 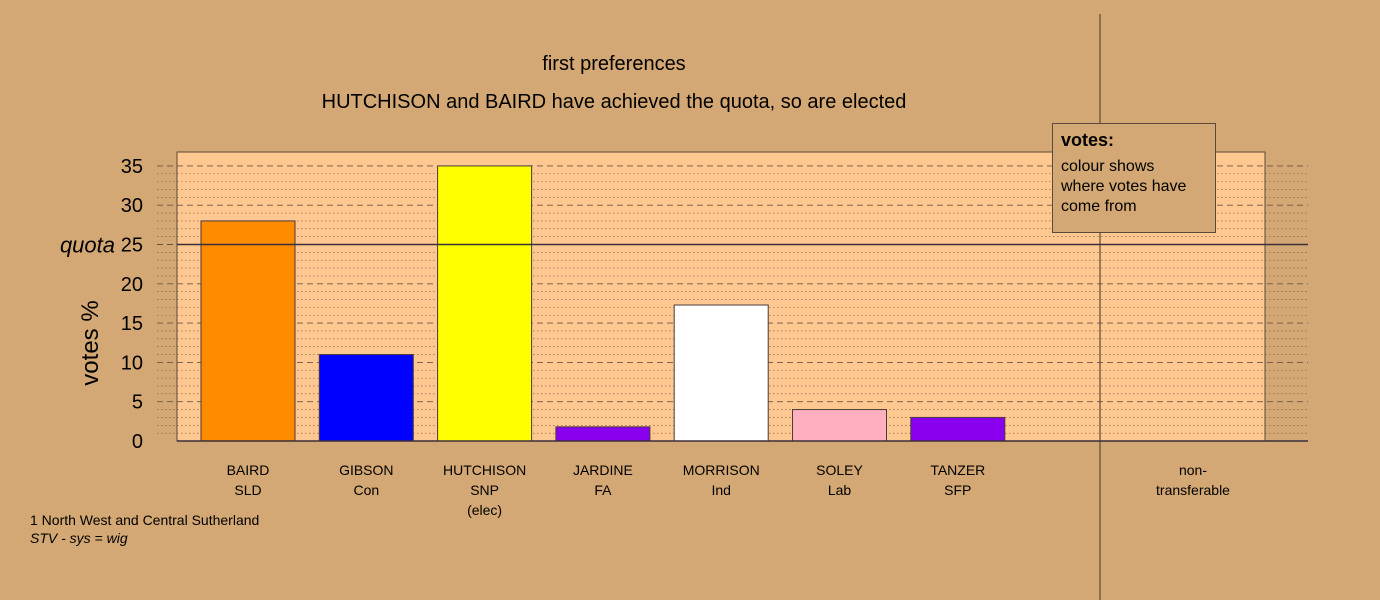 What do you see at coordinates (484, 510) in the screenshot?
I see `category-label: (elec)` at bounding box center [484, 510].